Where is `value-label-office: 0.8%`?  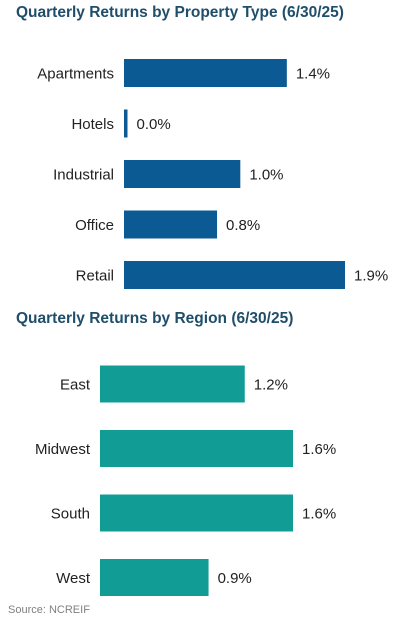 value-label-office: 0.8% is located at coordinates (243, 225).